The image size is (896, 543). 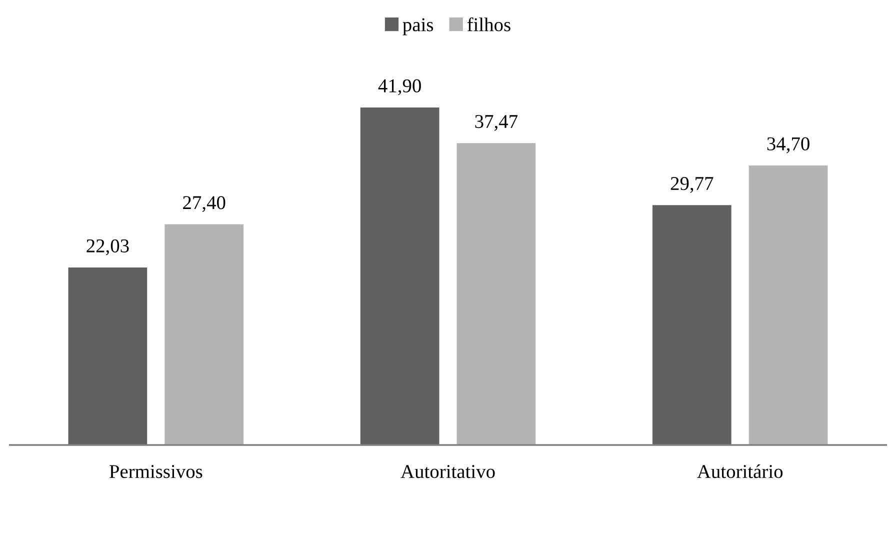 What do you see at coordinates (496, 123) in the screenshot?
I see `data-label: 37,47` at bounding box center [496, 123].